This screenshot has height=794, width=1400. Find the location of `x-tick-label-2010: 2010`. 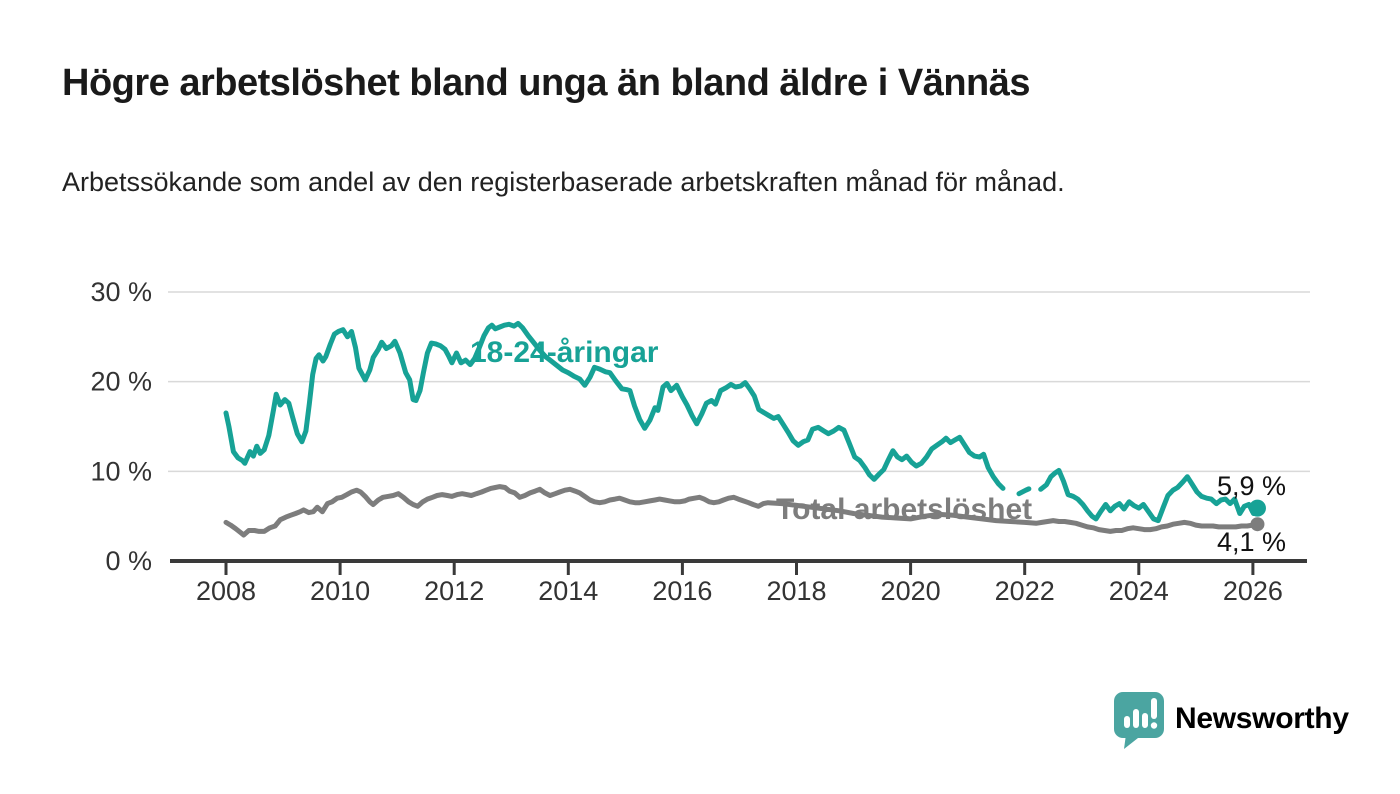

x-tick-label-2010: 2010 is located at coordinates (340, 591).